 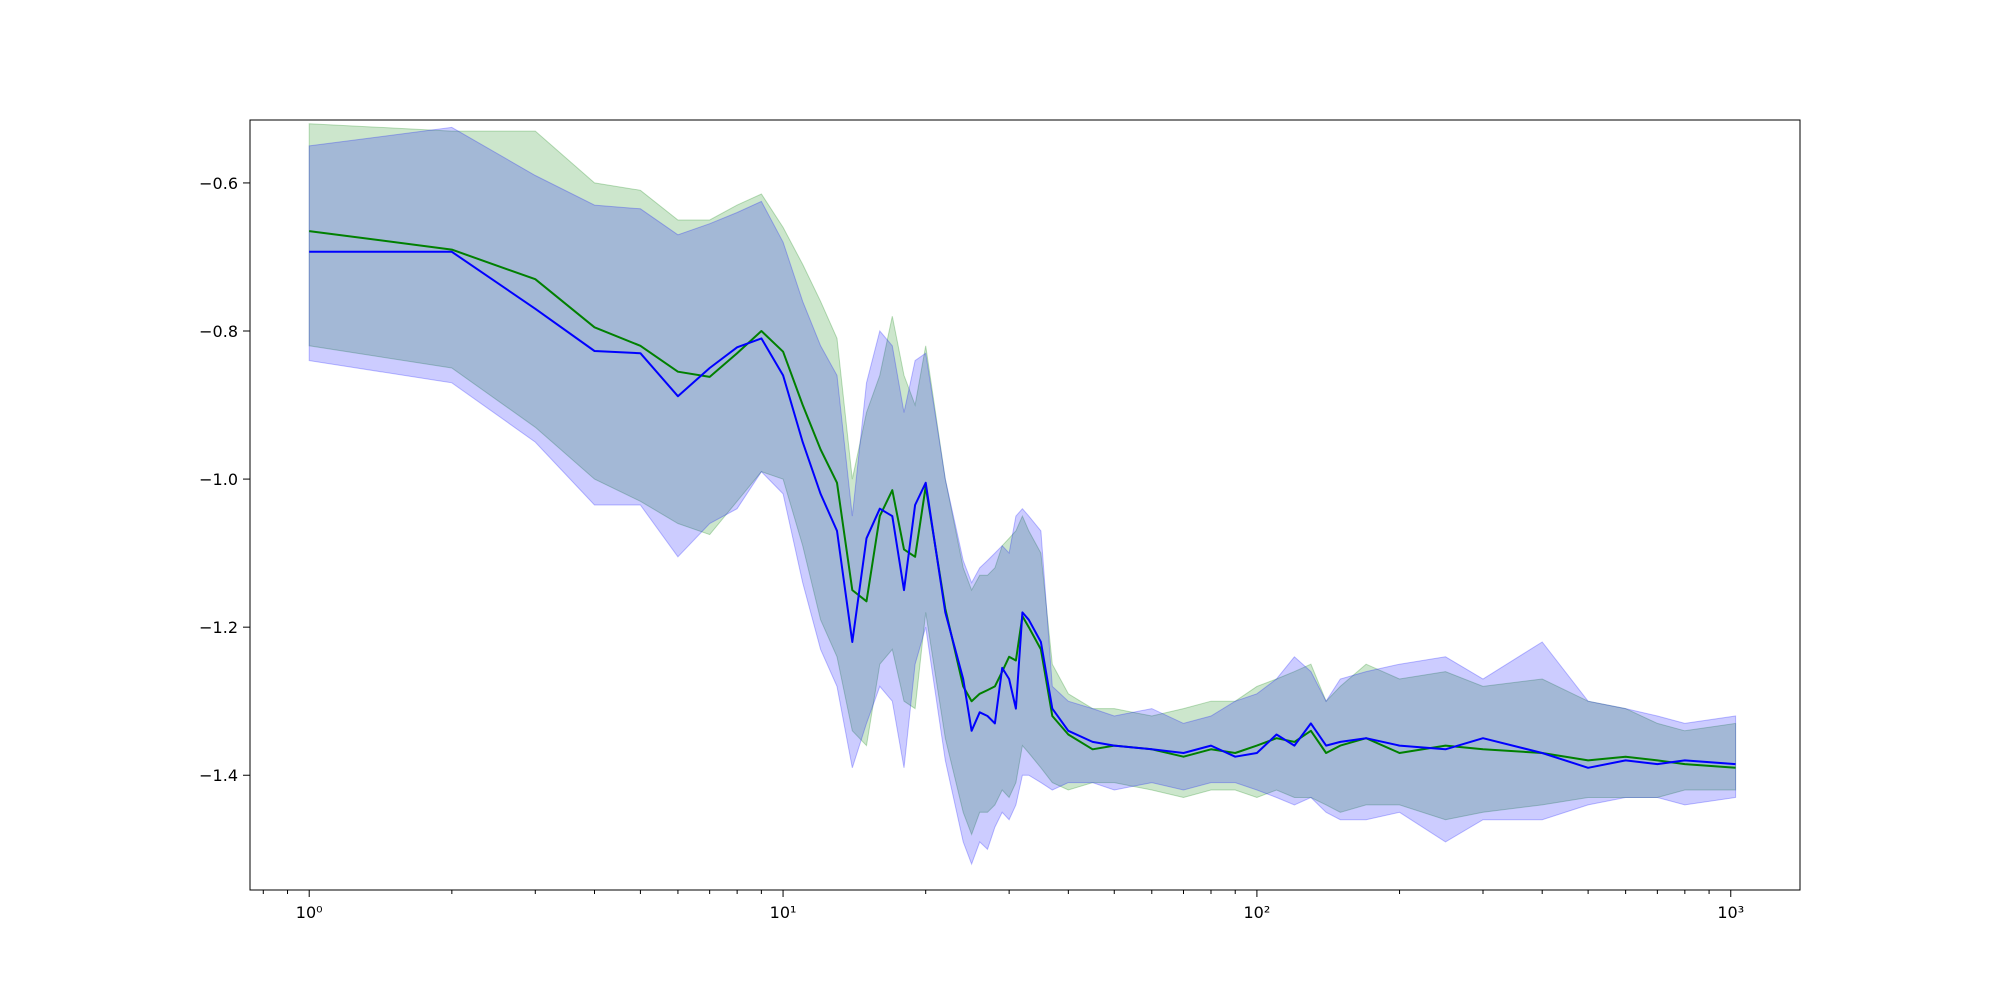 I want to click on x-tick-label: 10¹, so click(x=783, y=912).